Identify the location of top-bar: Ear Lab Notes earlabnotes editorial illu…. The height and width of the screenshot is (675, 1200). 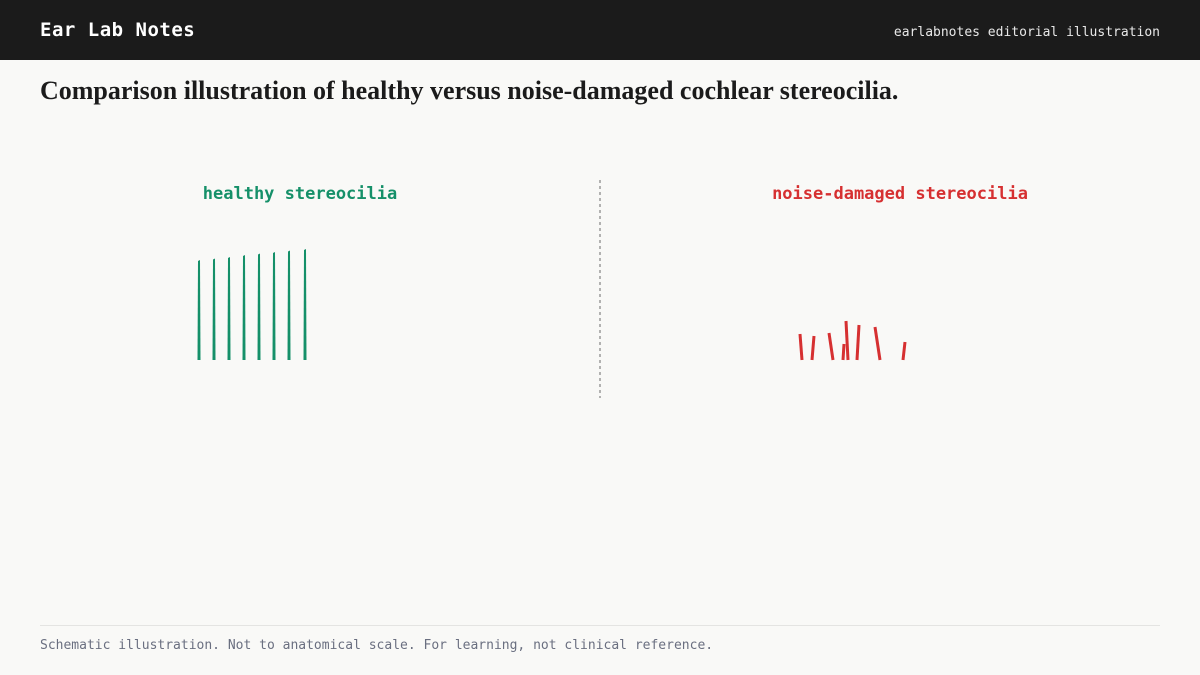
(600, 30).